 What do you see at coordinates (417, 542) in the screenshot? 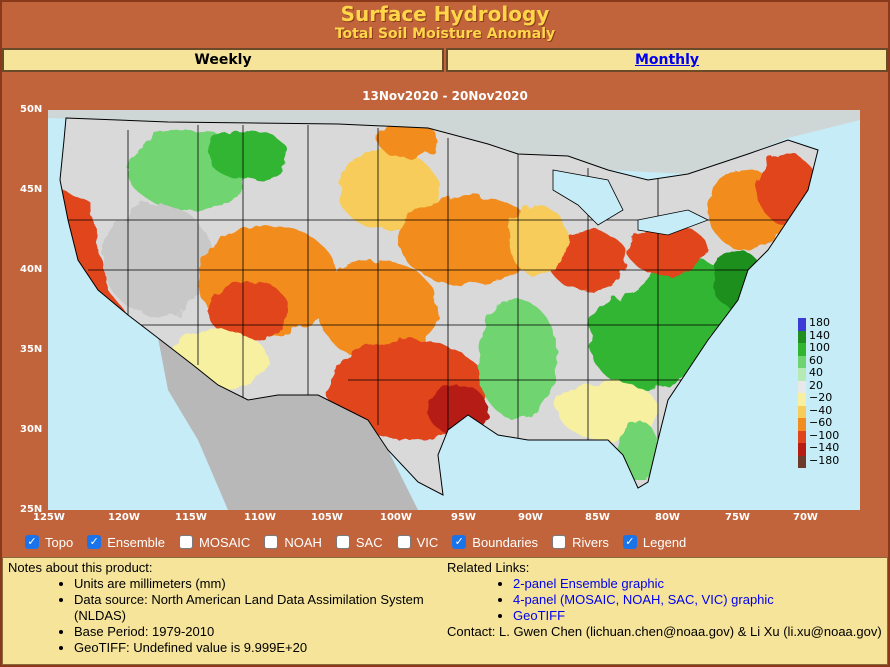
I see `layer-vic: VIC` at bounding box center [417, 542].